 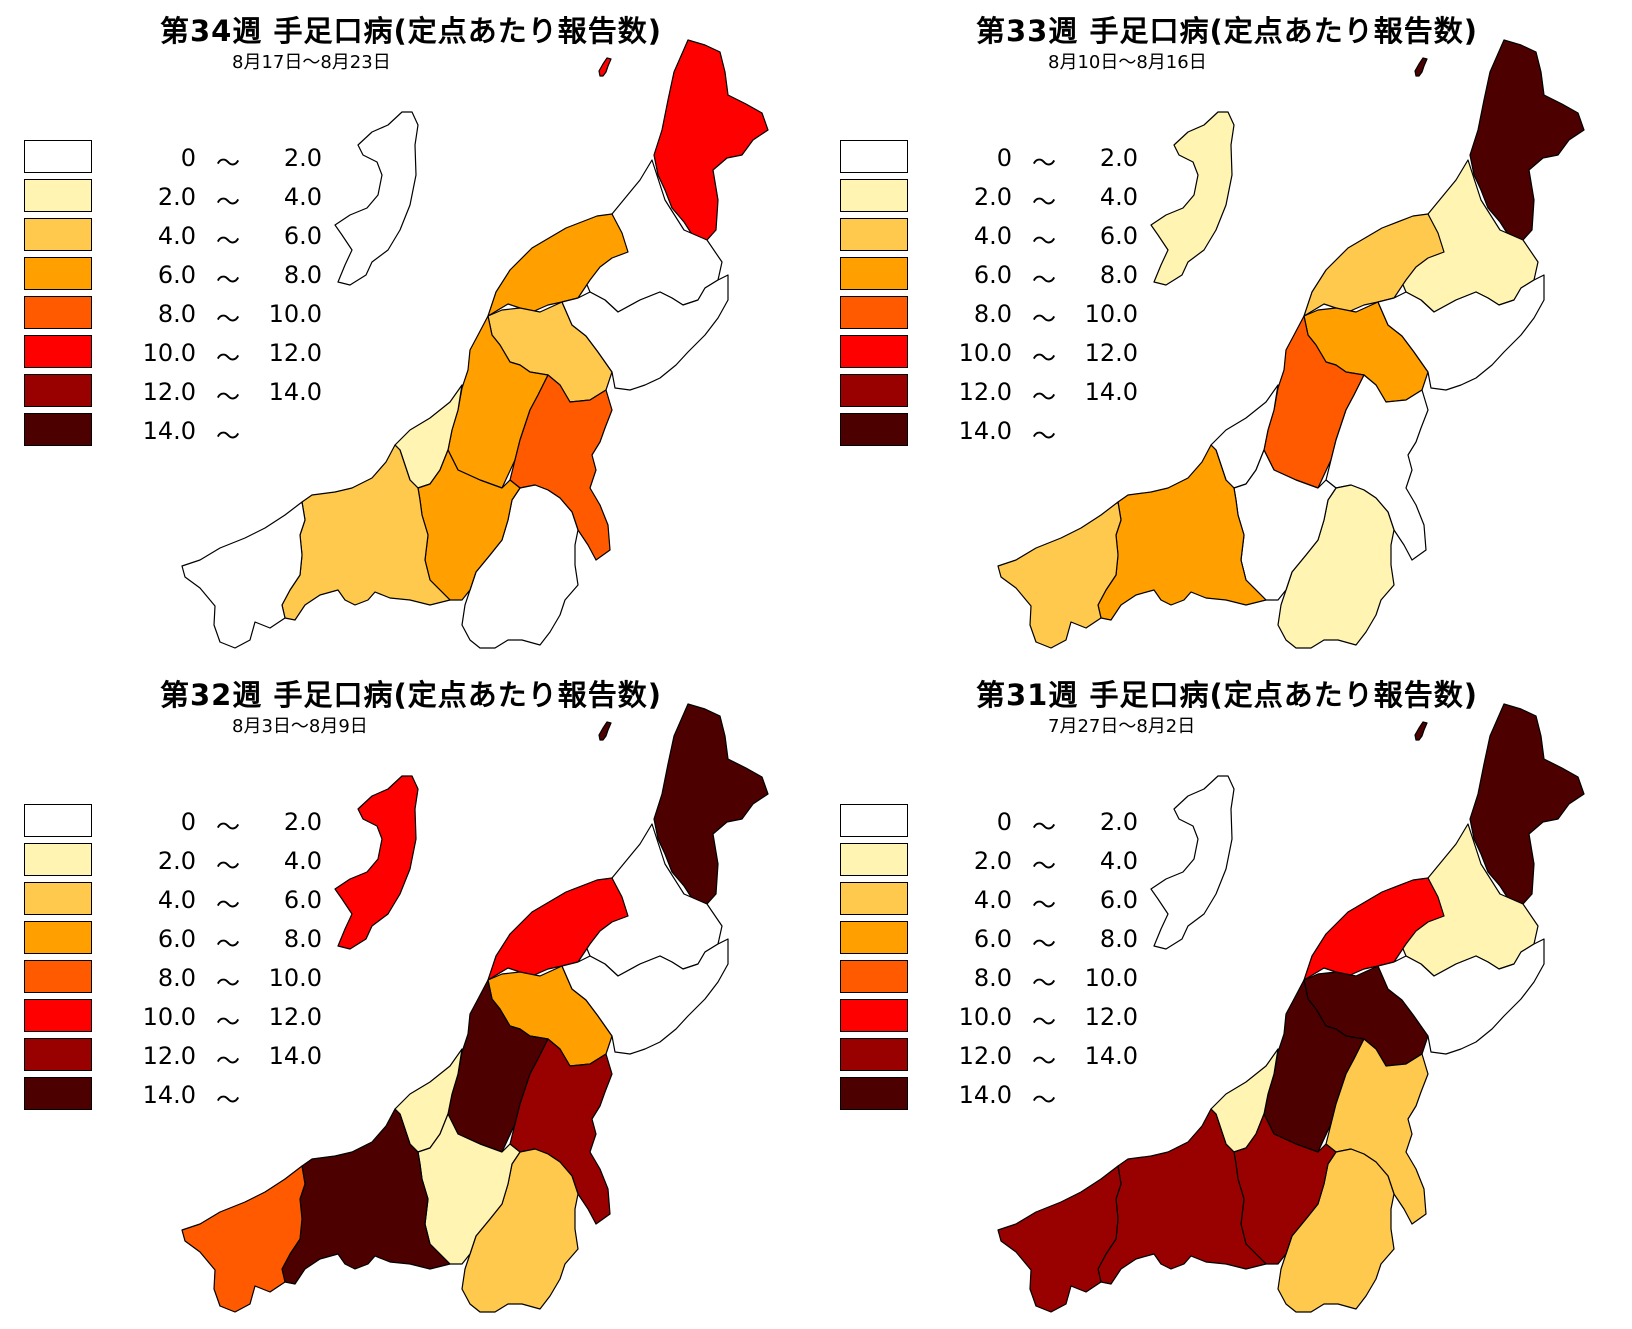 I want to click on panel-title: 第33週 手足口病(定点あたり報告数), so click(x=1227, y=31).